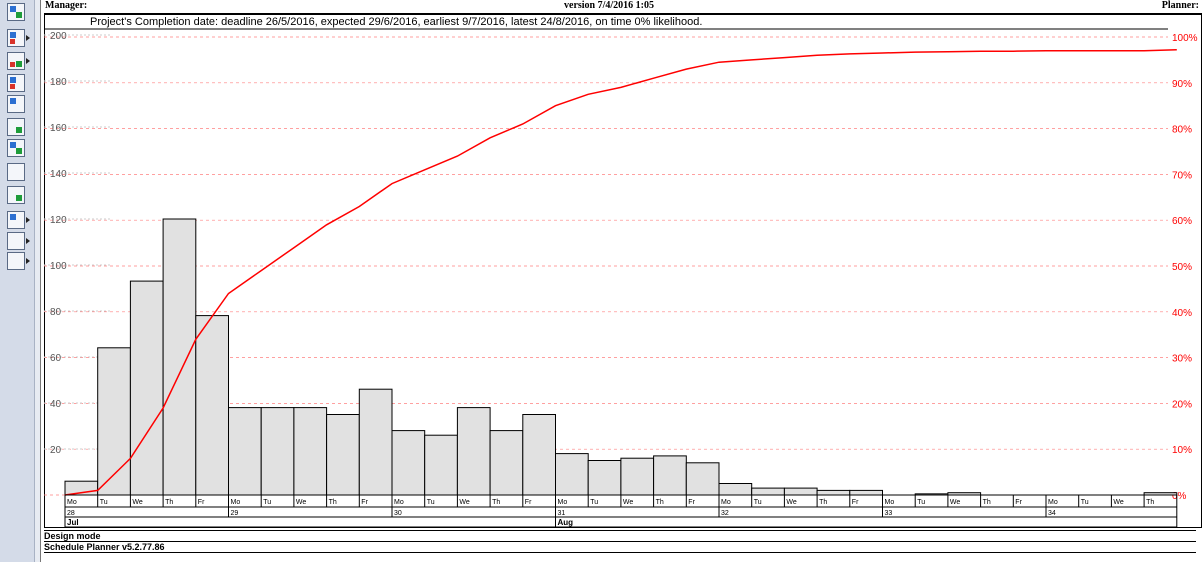  I want to click on copy-icon, so click(16, 172).